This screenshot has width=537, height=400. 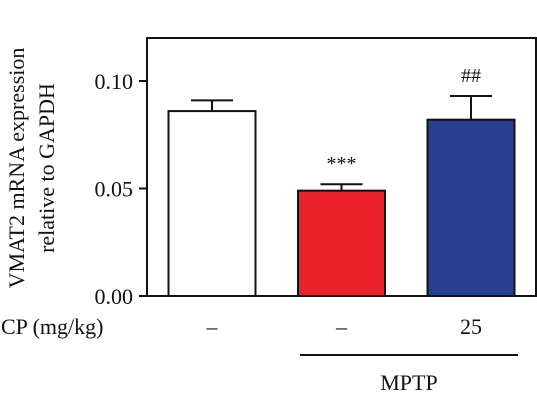 What do you see at coordinates (341, 326) in the screenshot?
I see `cp-dose-value-1: –` at bounding box center [341, 326].